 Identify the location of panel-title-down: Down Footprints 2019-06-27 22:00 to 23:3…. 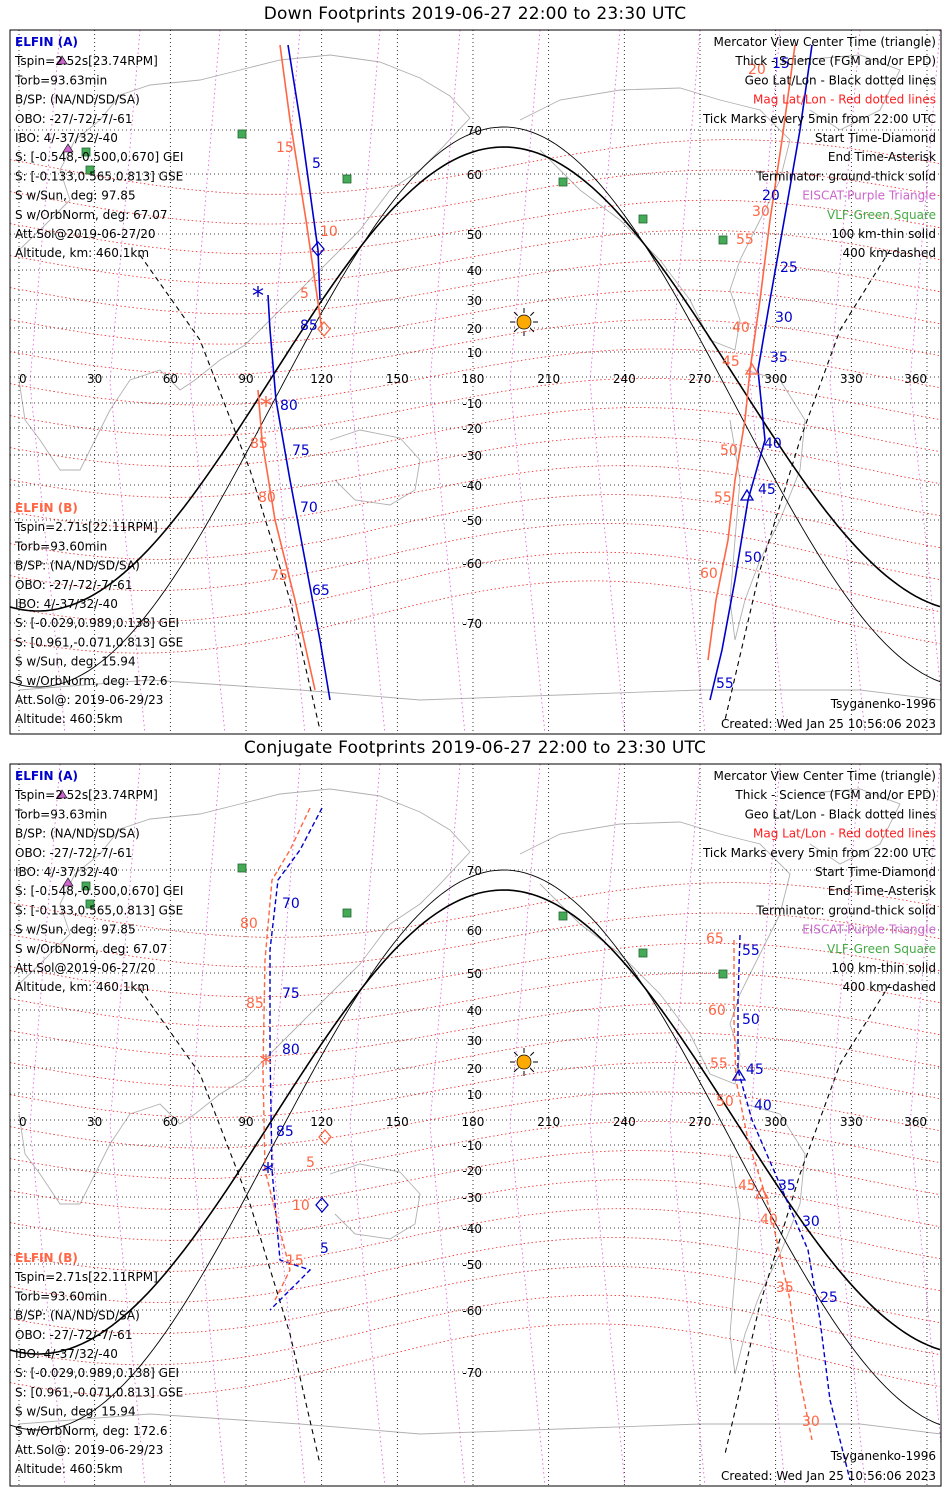
(475, 14).